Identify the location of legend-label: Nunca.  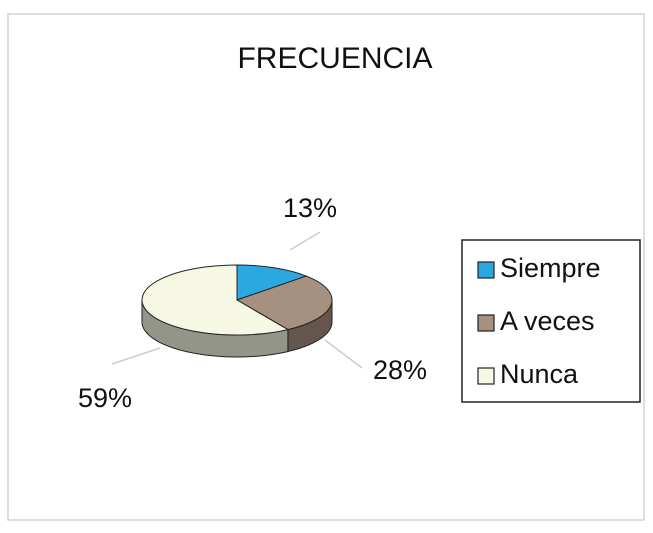
(539, 374).